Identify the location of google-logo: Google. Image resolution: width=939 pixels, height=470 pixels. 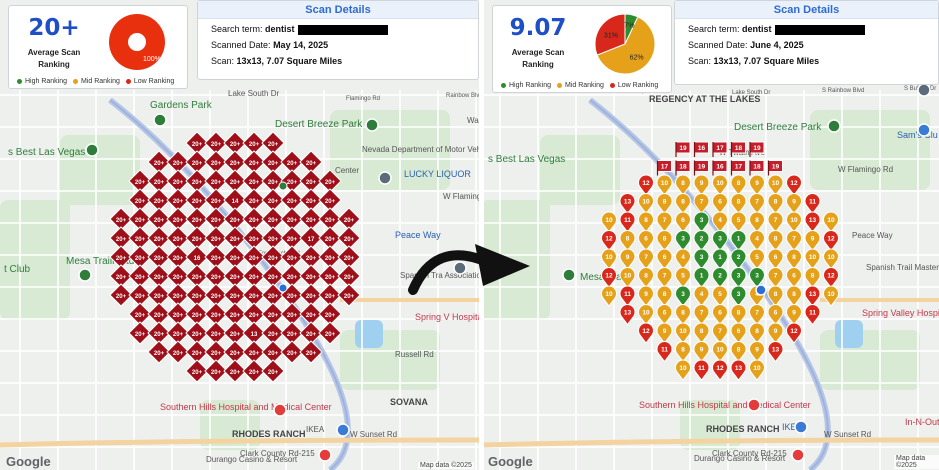
(510, 461).